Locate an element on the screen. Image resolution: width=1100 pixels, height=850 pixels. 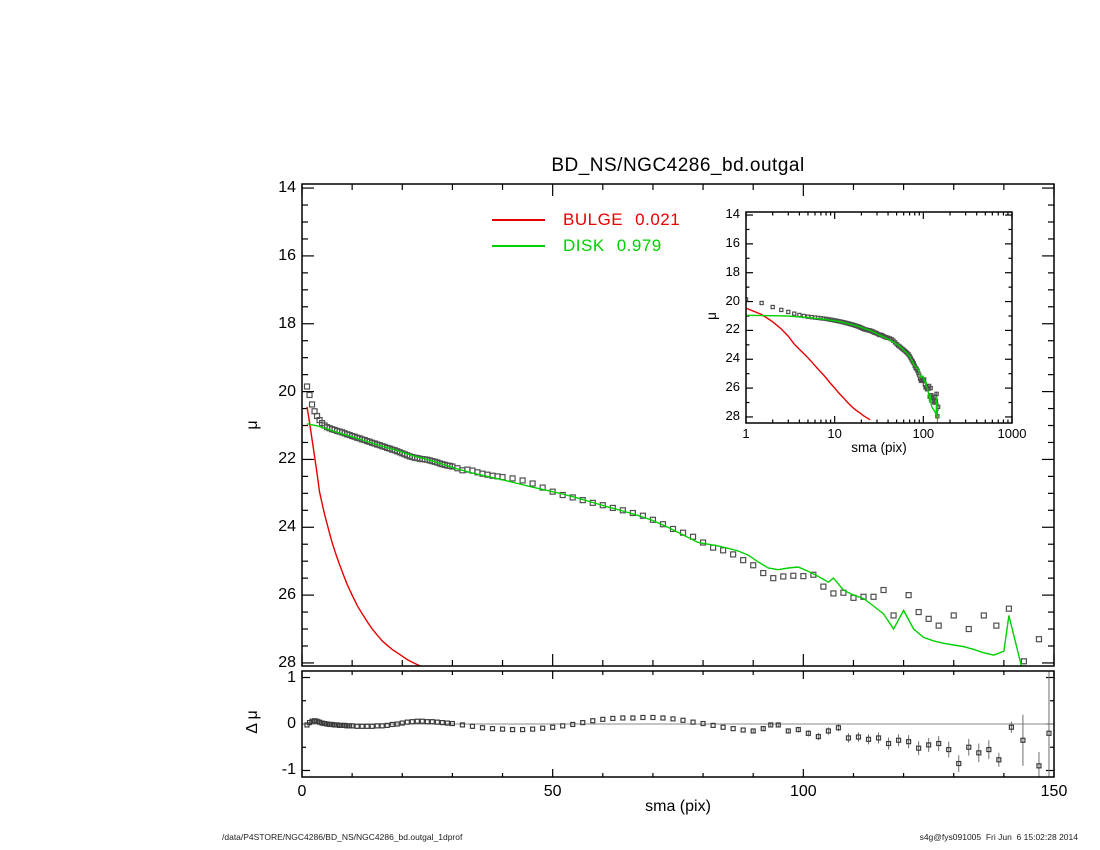
residual-frame is located at coordinates (678, 724).